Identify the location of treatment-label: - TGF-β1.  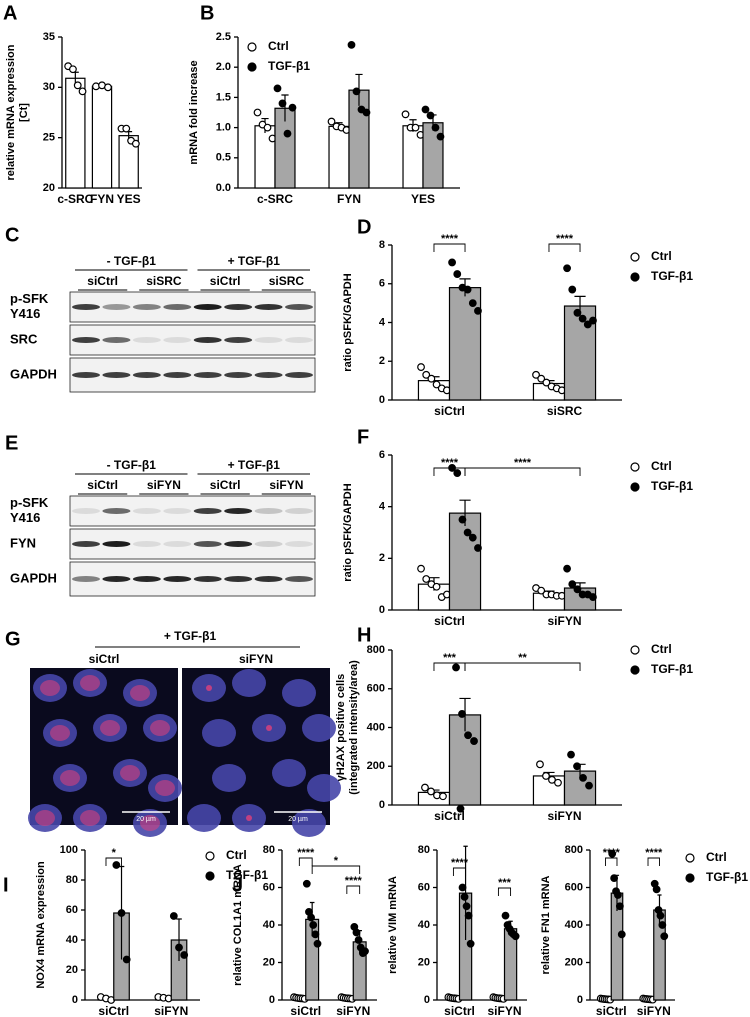
(132, 465).